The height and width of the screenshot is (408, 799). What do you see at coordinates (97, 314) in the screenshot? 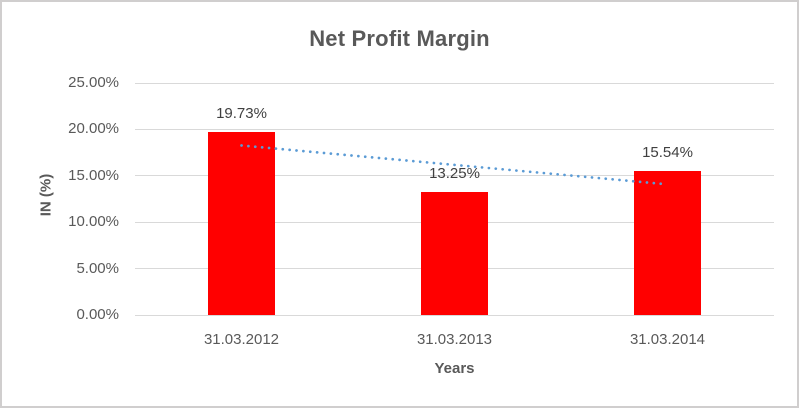
I see `y-tick-label: 0.00%` at bounding box center [97, 314].